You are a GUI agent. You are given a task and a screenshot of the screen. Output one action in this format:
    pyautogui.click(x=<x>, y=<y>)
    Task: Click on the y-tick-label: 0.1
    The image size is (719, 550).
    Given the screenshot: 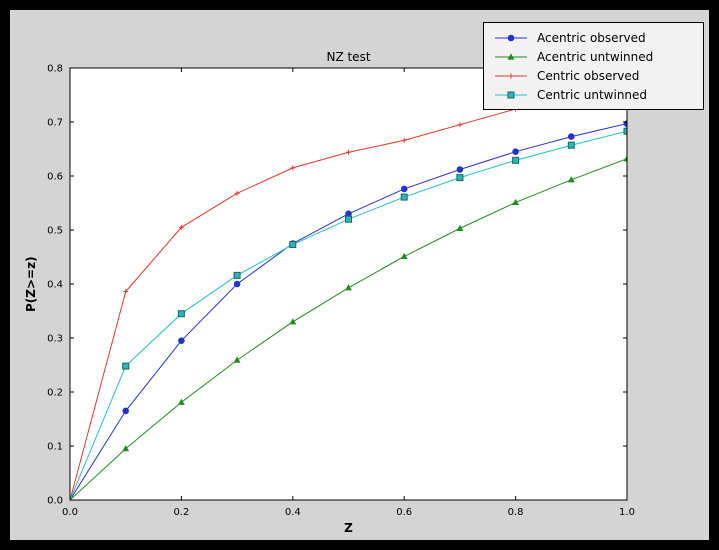 What is the action you would take?
    pyautogui.click(x=55, y=447)
    